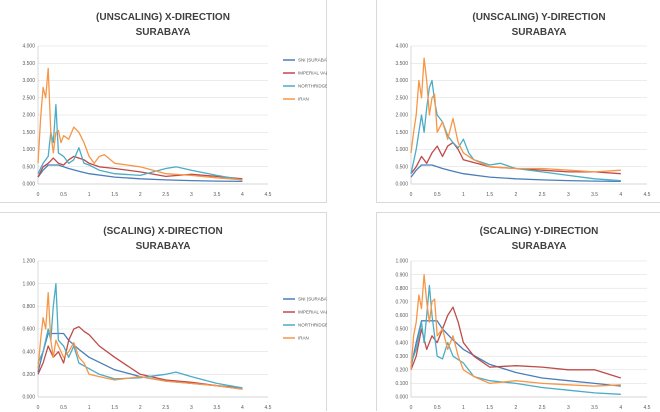 Image resolution: width=660 pixels, height=412 pixels. I want to click on y-tick-label: 0.700, so click(401, 303).